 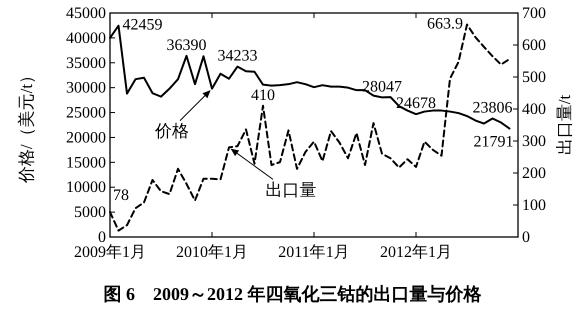 What do you see at coordinates (171, 131) in the screenshot?
I see `annotation: 价格` at bounding box center [171, 131].